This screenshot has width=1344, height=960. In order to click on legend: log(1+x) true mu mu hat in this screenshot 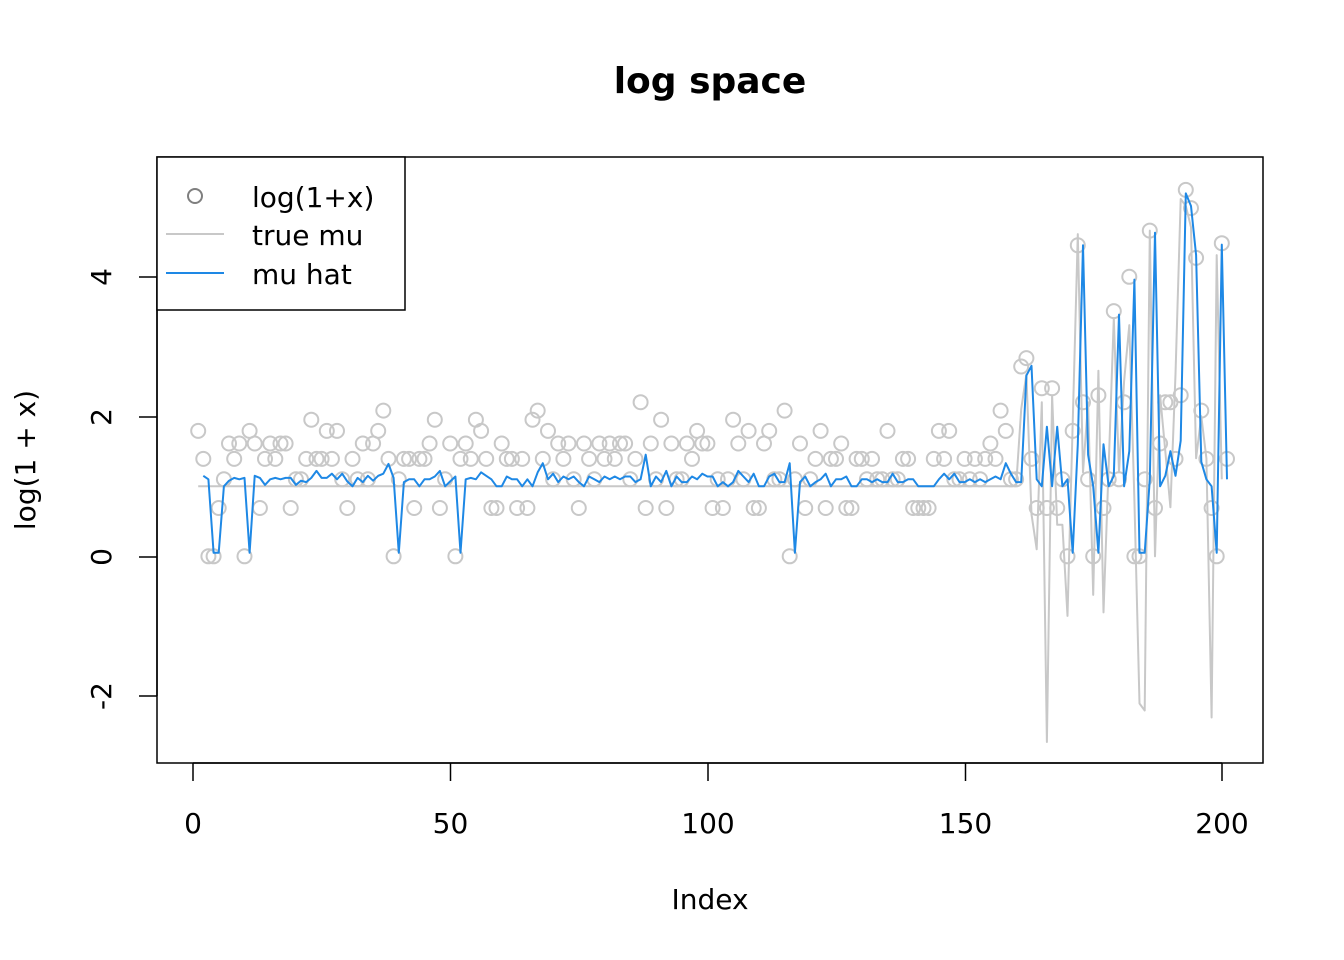, I will do `click(281, 233)`.